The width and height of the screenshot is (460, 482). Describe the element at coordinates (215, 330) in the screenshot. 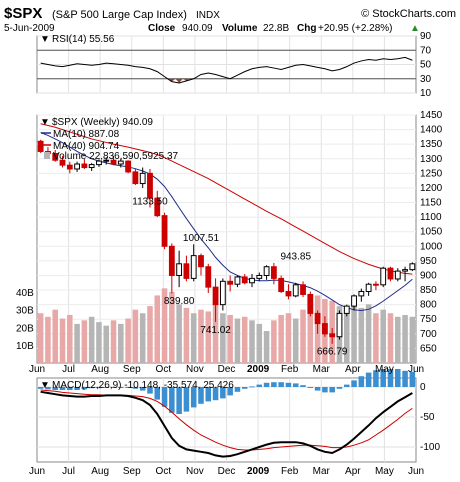

I see `price-annotation: 741.02` at that location.